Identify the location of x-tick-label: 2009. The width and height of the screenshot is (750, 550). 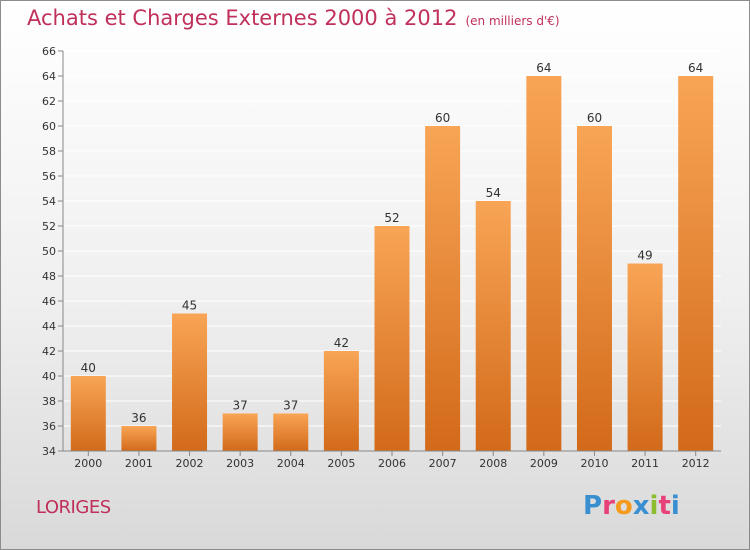
(544, 463).